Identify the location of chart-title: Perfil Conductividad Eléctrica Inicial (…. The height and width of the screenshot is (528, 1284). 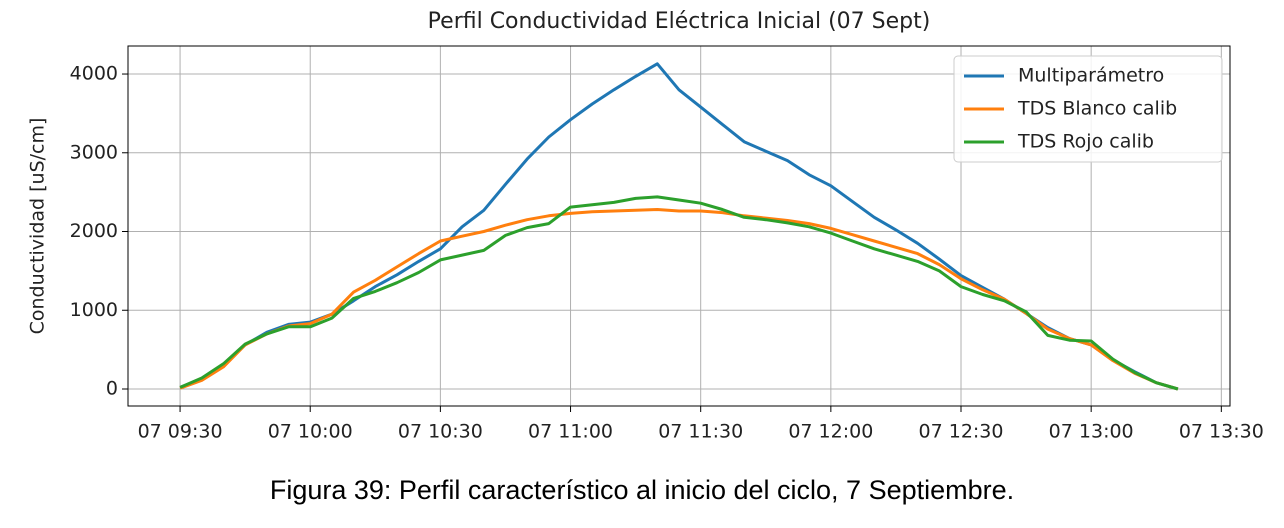
(679, 21).